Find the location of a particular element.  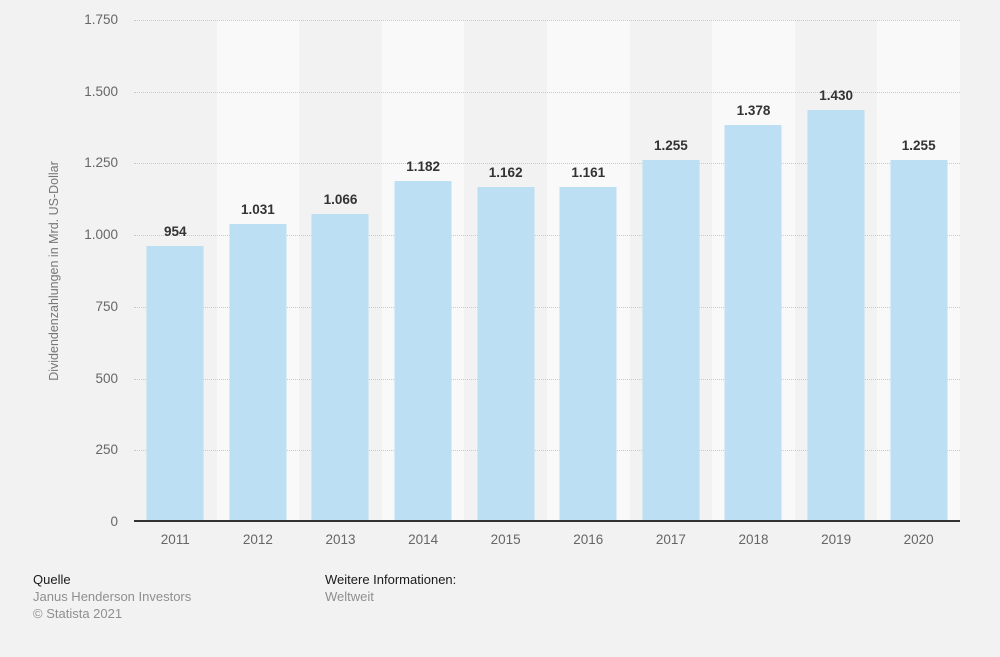

bar-value-label: 1.031 is located at coordinates (257, 210).